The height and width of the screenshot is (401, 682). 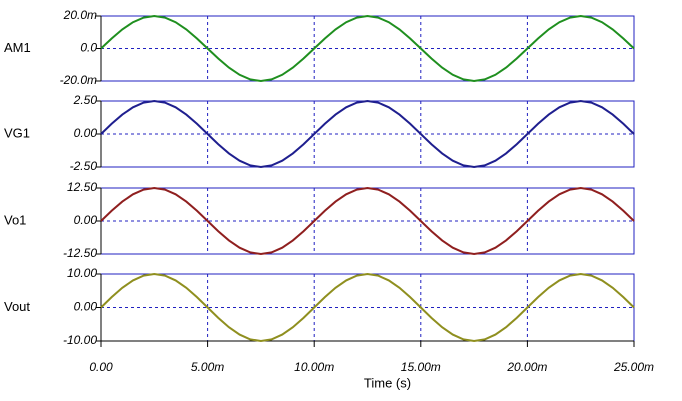 What do you see at coordinates (88, 48) in the screenshot?
I see `y-tick-label: 0.0` at bounding box center [88, 48].